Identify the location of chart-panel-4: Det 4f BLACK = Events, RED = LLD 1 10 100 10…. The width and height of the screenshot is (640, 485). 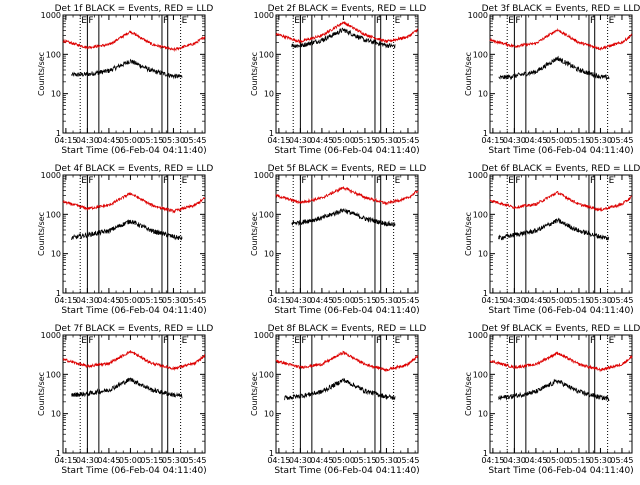
(125, 240).